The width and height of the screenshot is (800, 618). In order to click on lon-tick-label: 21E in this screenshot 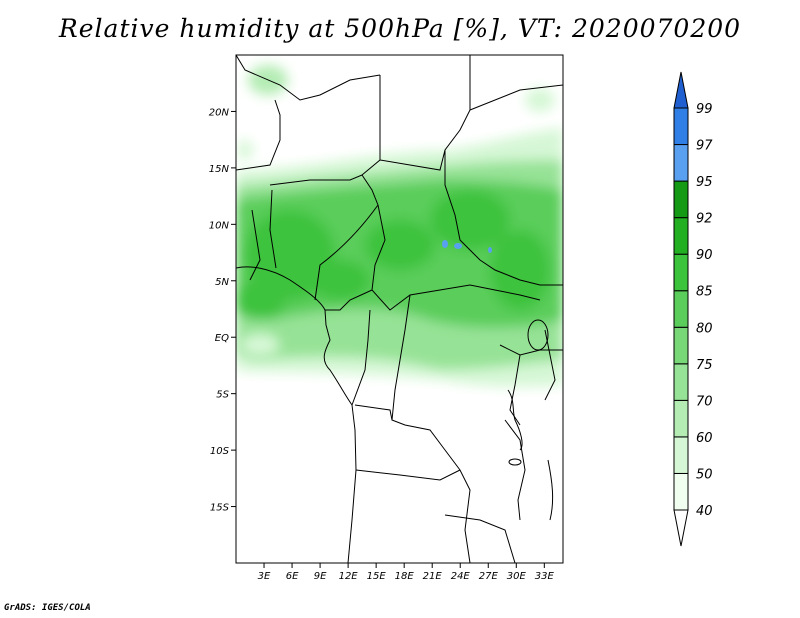, I will do `click(433, 576)`.